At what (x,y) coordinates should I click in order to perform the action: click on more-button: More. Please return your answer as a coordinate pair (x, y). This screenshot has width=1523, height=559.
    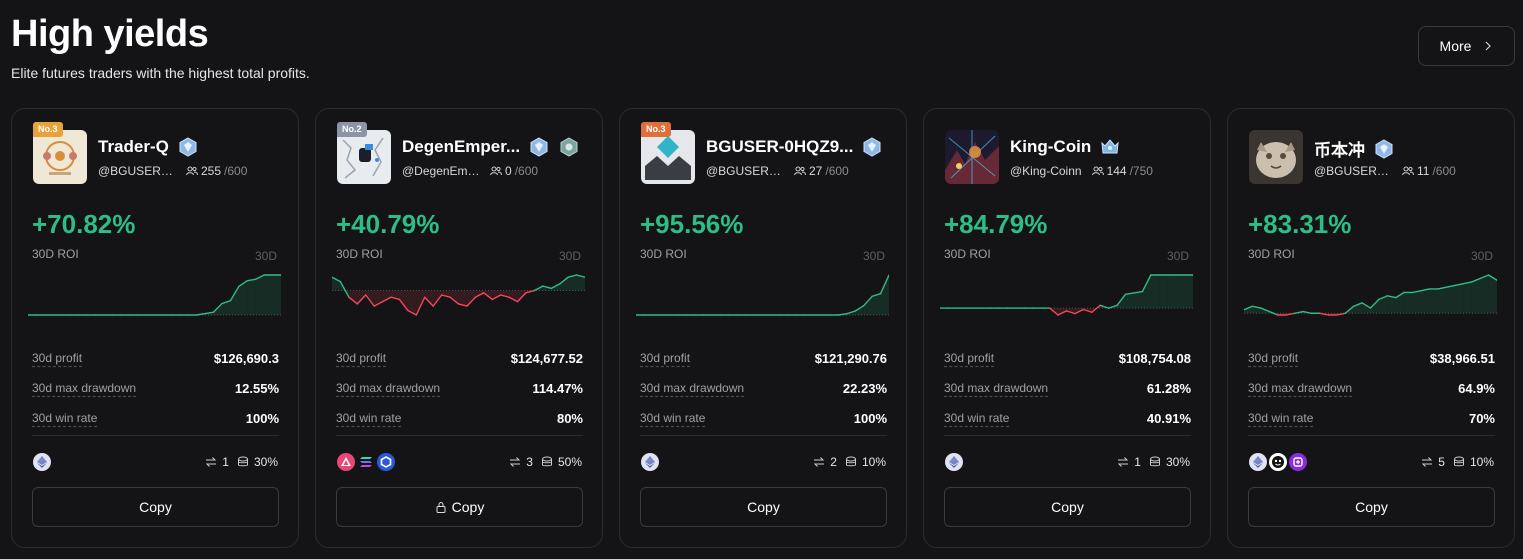
    Looking at the image, I should click on (1466, 46).